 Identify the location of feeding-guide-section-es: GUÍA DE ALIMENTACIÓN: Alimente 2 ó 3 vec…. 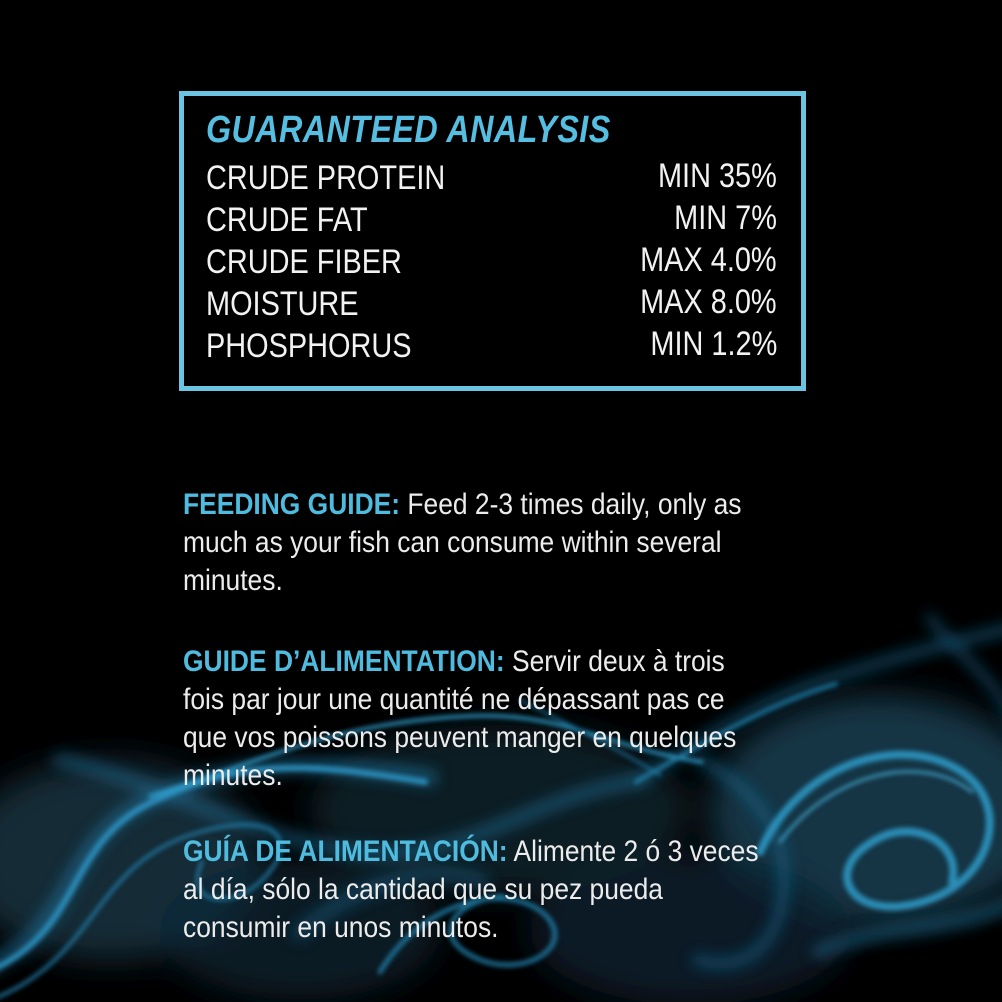
(508, 890).